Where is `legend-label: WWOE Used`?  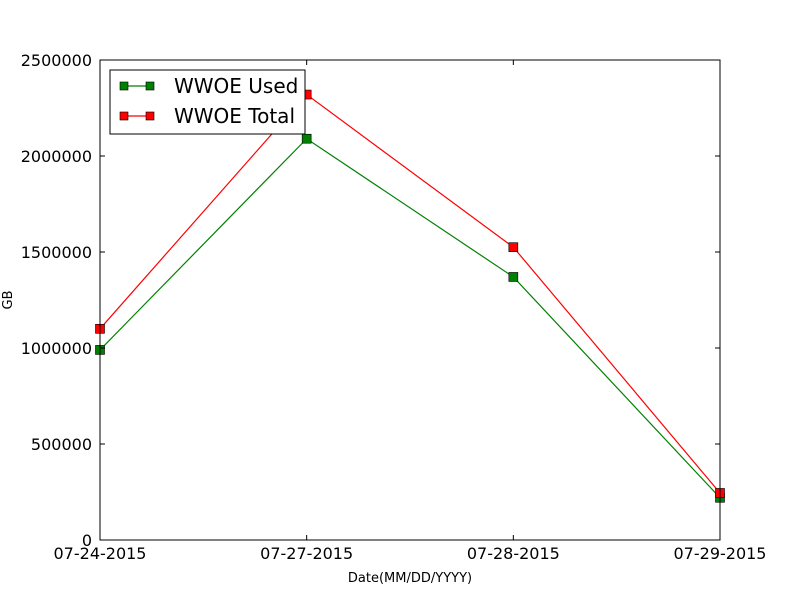 legend-label: WWOE Used is located at coordinates (236, 86).